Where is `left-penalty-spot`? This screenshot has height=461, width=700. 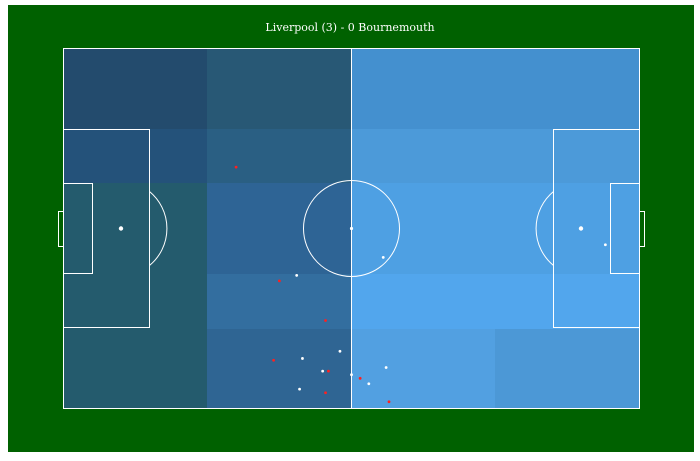
left-penalty-spot is located at coordinates (121, 228).